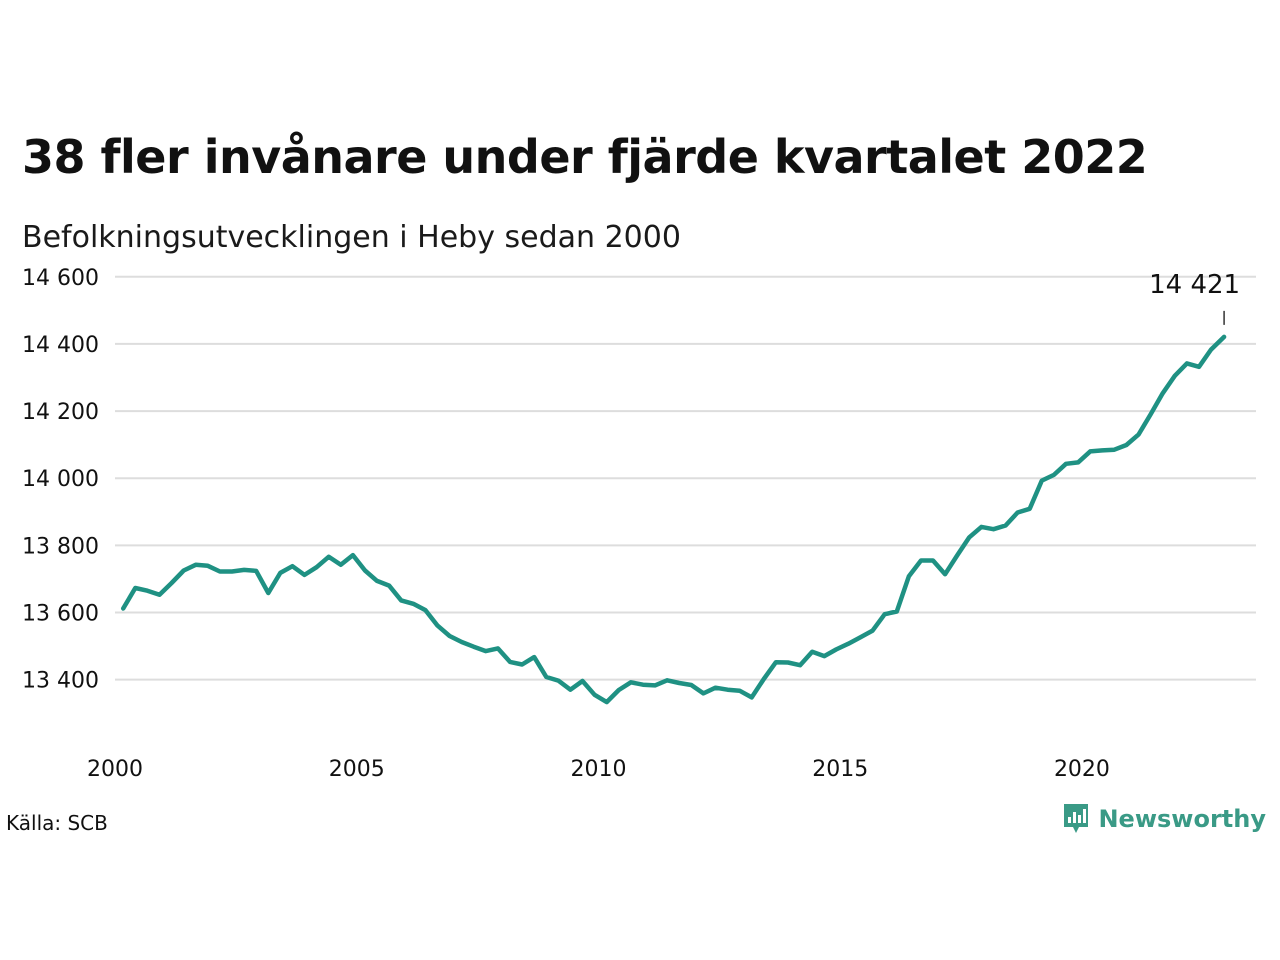  Describe the element at coordinates (57, 823) in the screenshot. I see `source-note: Källa: SCB` at that location.